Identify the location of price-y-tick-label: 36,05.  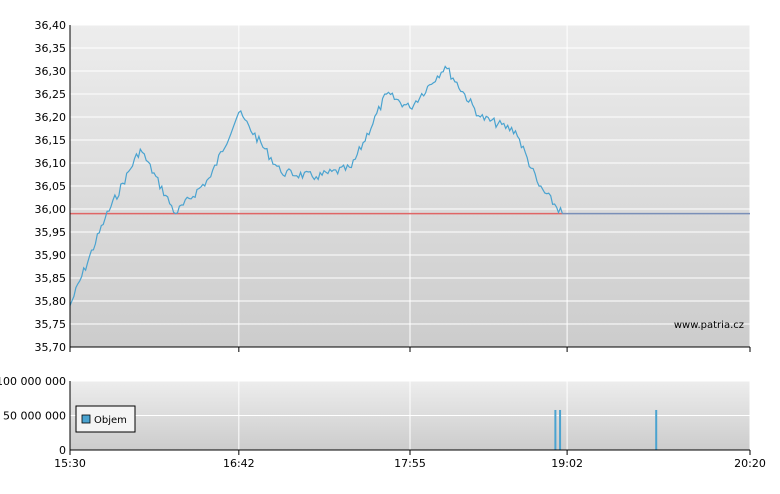
(51, 186).